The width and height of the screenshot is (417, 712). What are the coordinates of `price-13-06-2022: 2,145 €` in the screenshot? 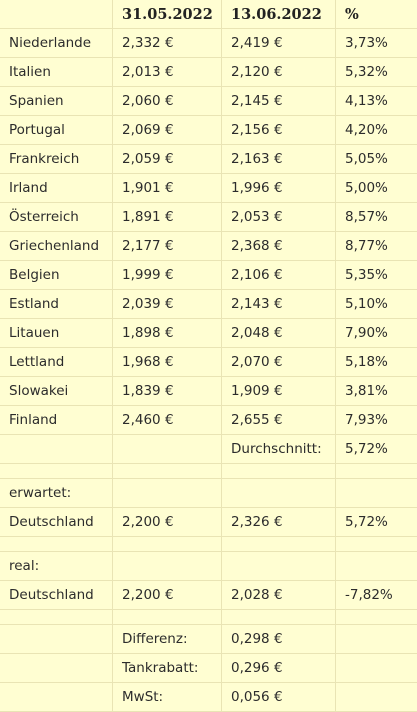 It's located at (279, 101).